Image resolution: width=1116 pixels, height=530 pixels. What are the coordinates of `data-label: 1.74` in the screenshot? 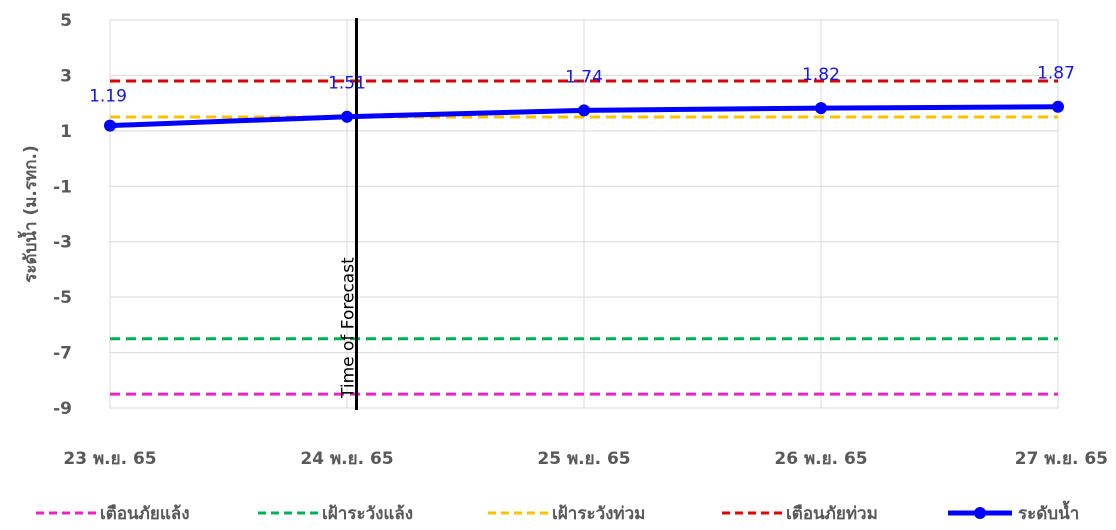 It's located at (584, 77).